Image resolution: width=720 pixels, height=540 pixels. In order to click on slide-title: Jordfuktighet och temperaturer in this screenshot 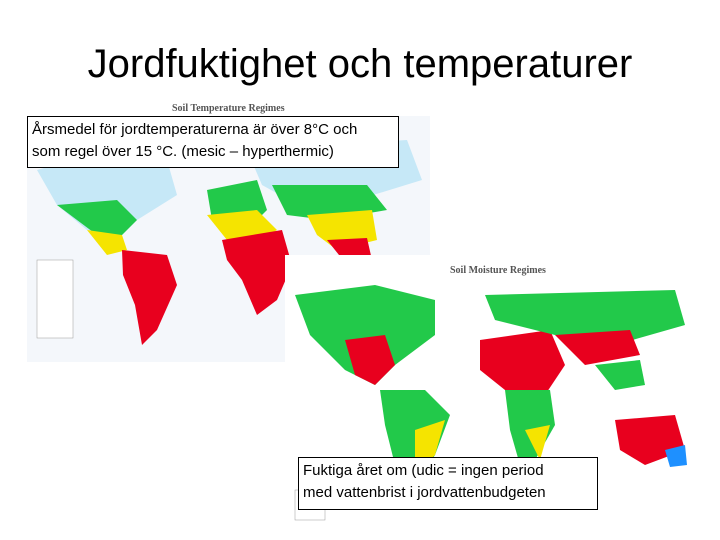, I will do `click(360, 64)`.